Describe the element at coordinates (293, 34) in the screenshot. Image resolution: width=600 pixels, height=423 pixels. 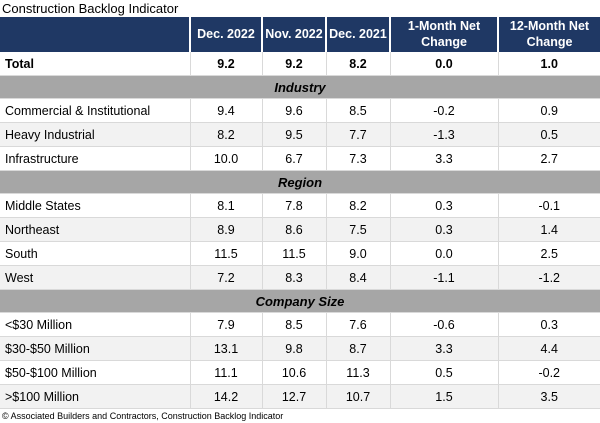
I see `header-nov-2022: Nov. 2022` at that location.